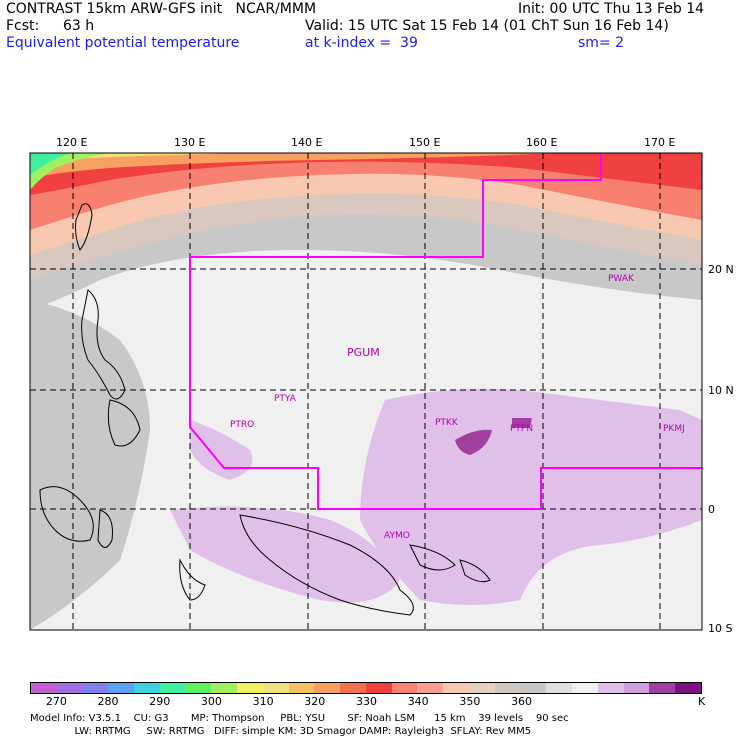 The width and height of the screenshot is (740, 740). I want to click on lat-label-10n: 10 N, so click(721, 390).